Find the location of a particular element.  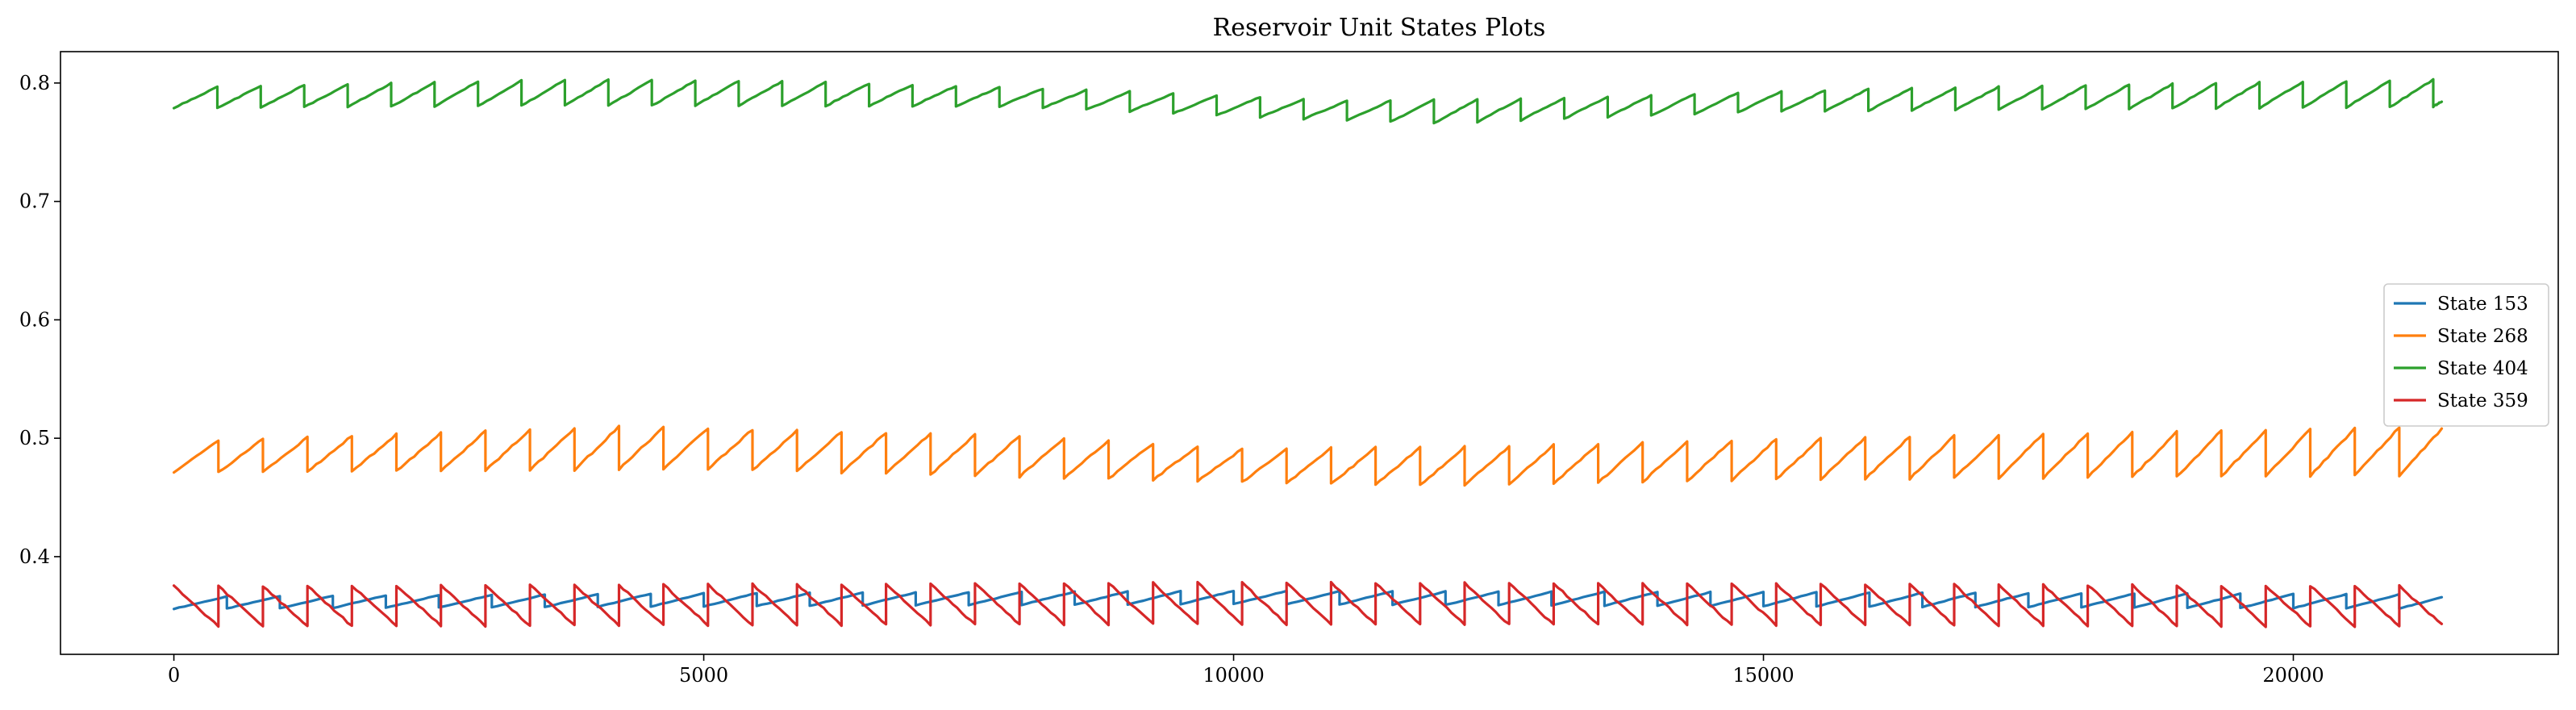

y-tick-label: 0.6 is located at coordinates (34, 319).